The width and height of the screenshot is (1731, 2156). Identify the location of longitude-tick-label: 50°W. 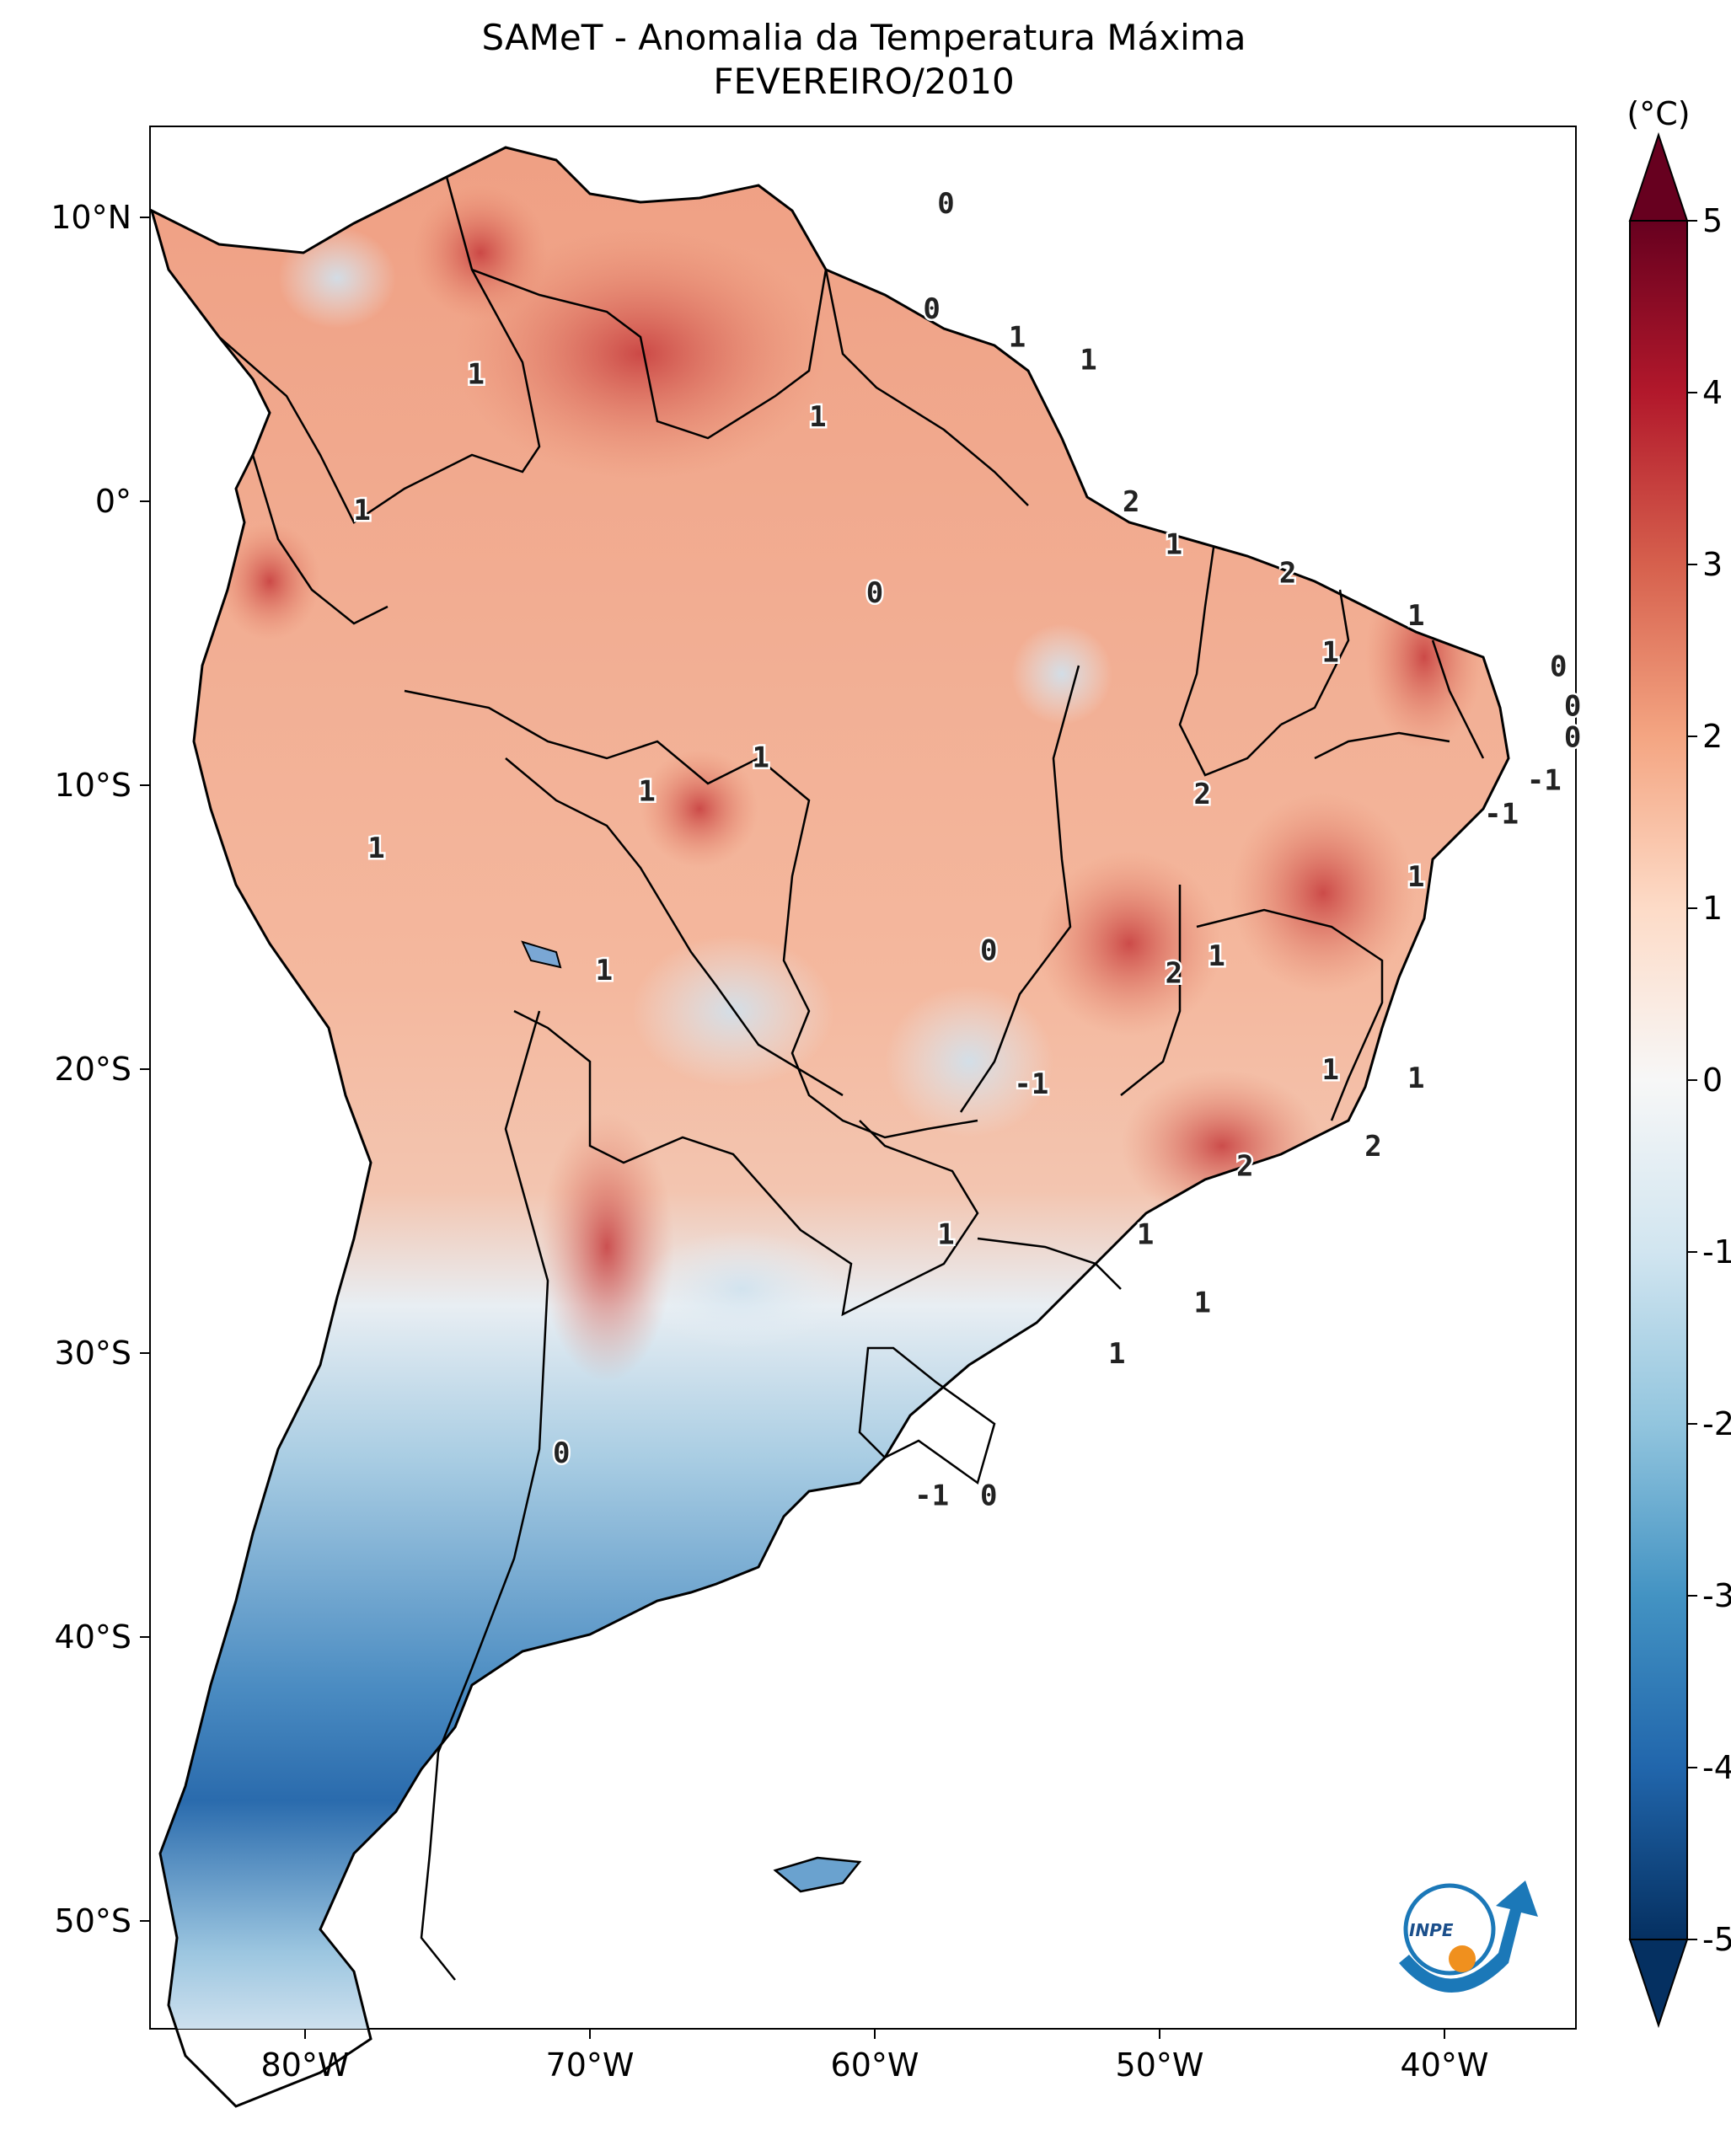
(1160, 2065).